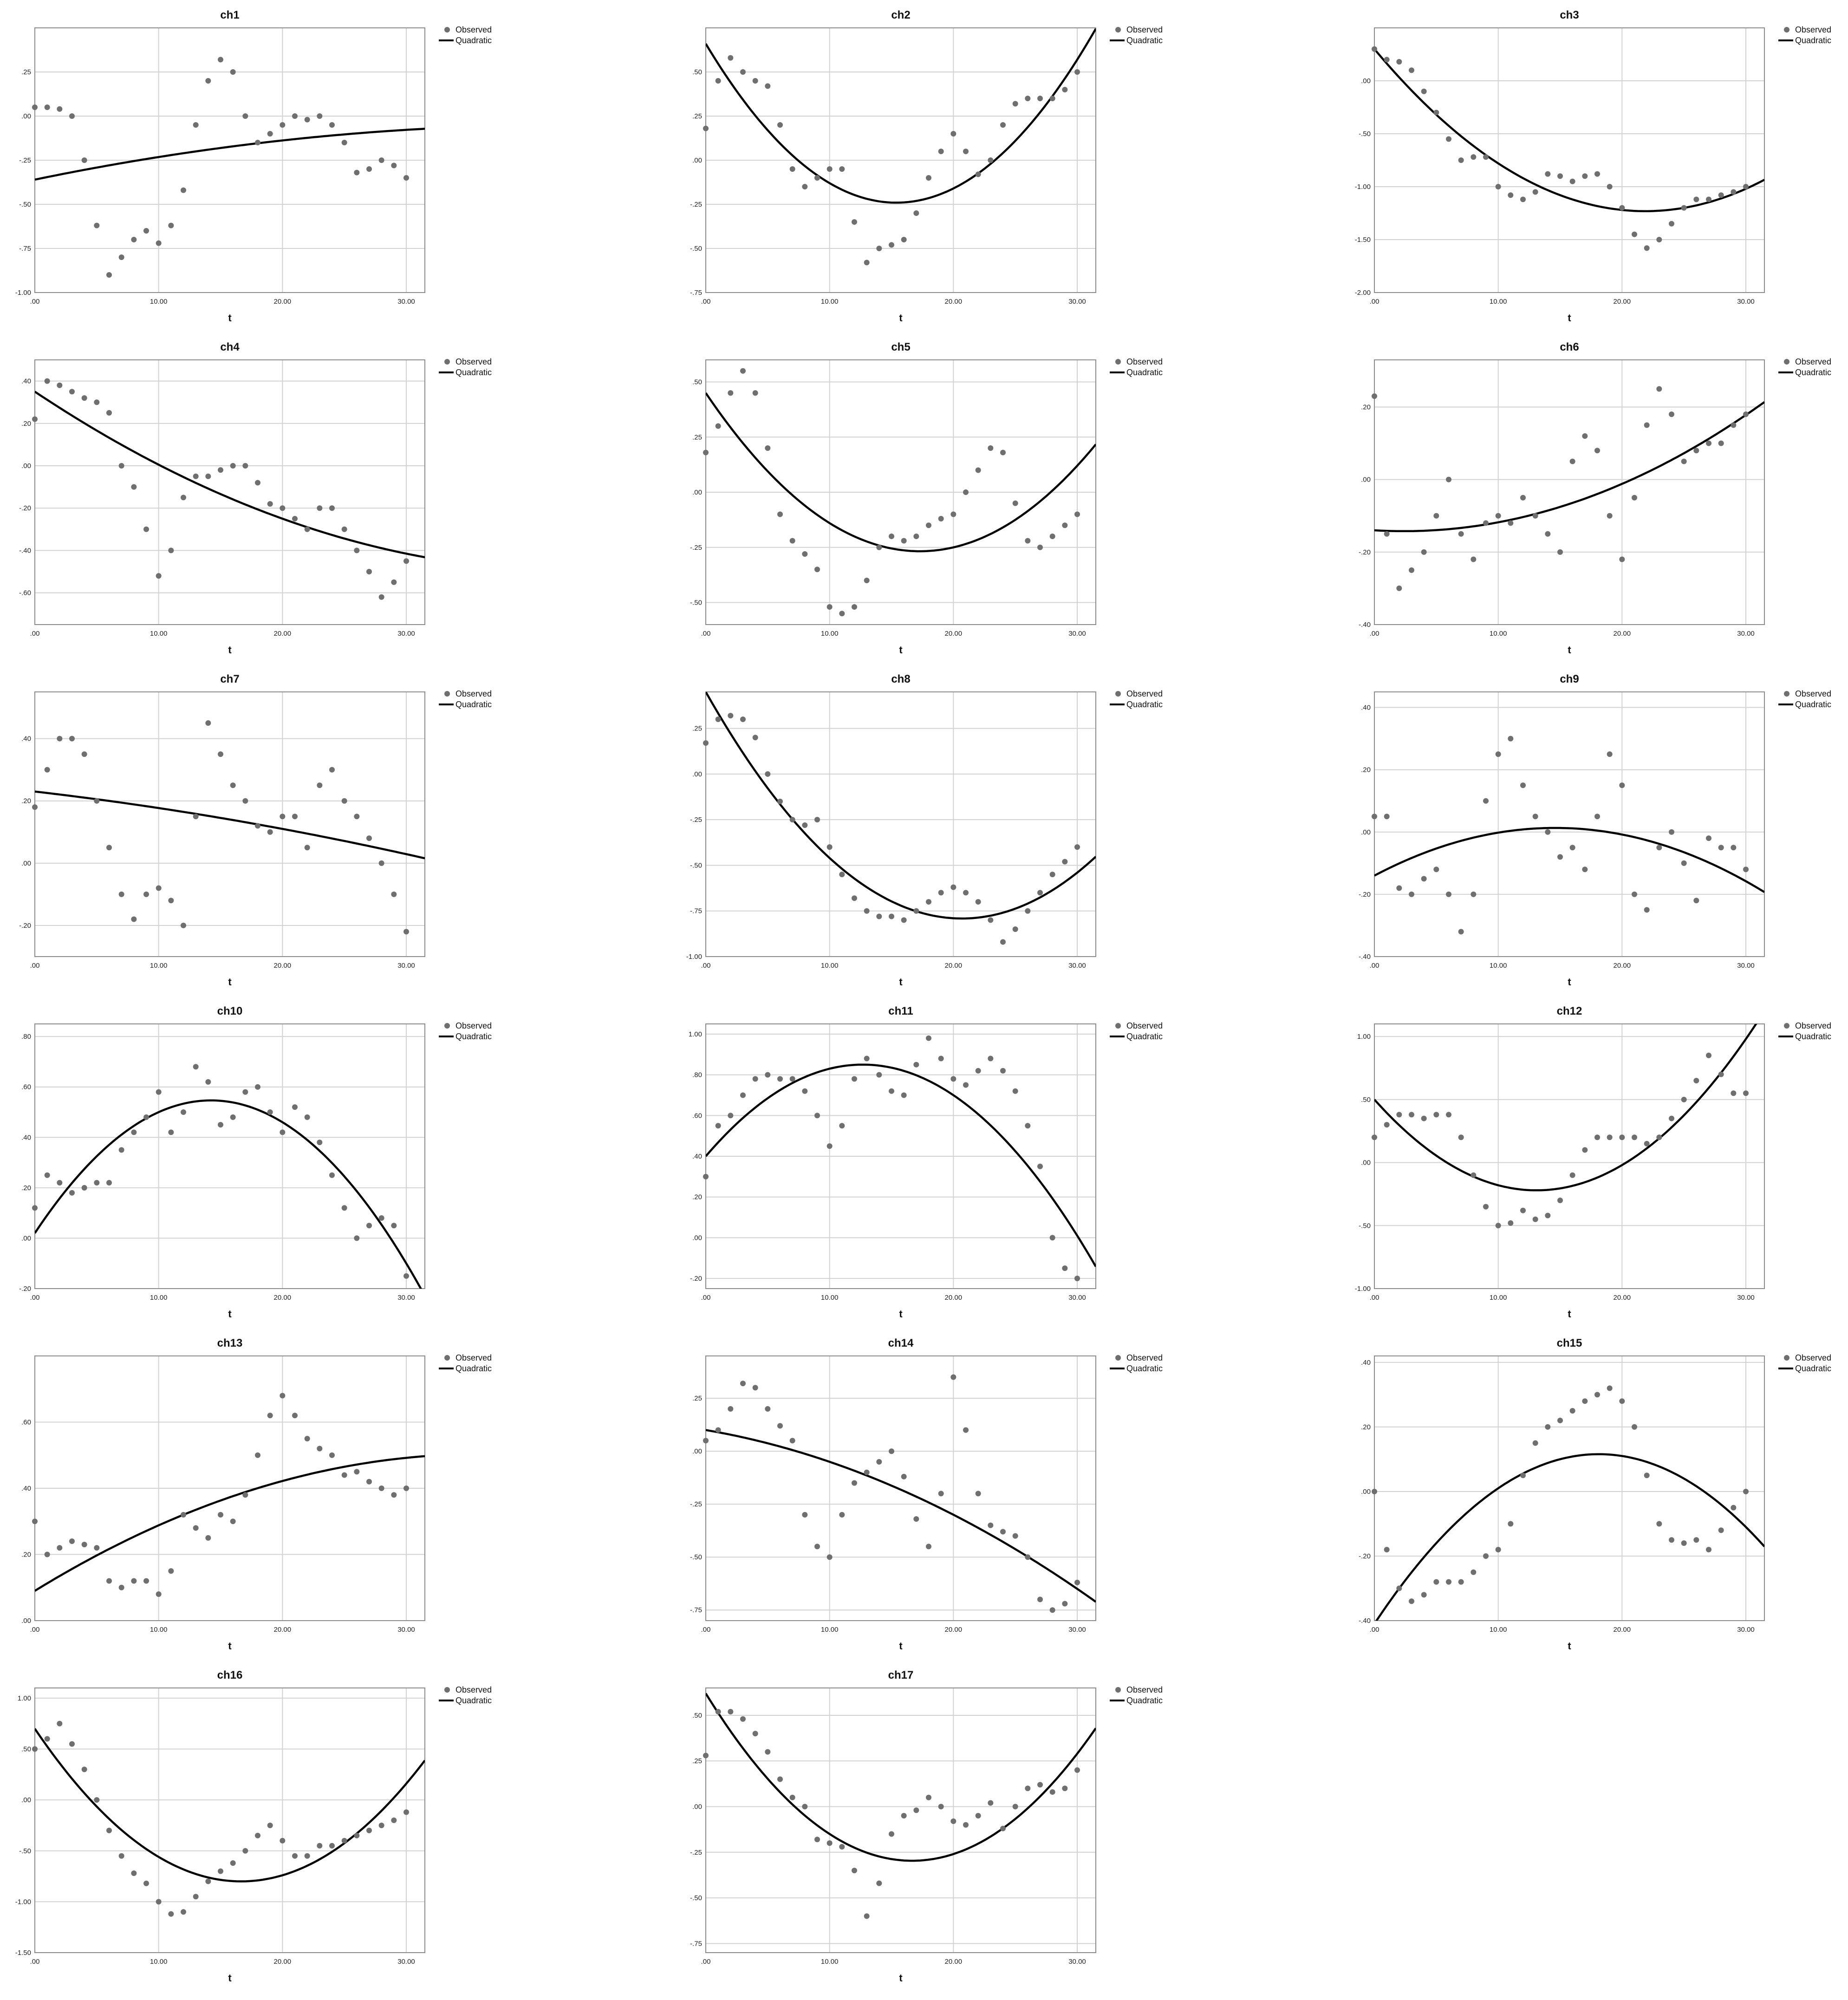 Image resolution: width=1848 pixels, height=2000 pixels. What do you see at coordinates (830, 1962) in the screenshot?
I see `x-tick-label: 10.00` at bounding box center [830, 1962].